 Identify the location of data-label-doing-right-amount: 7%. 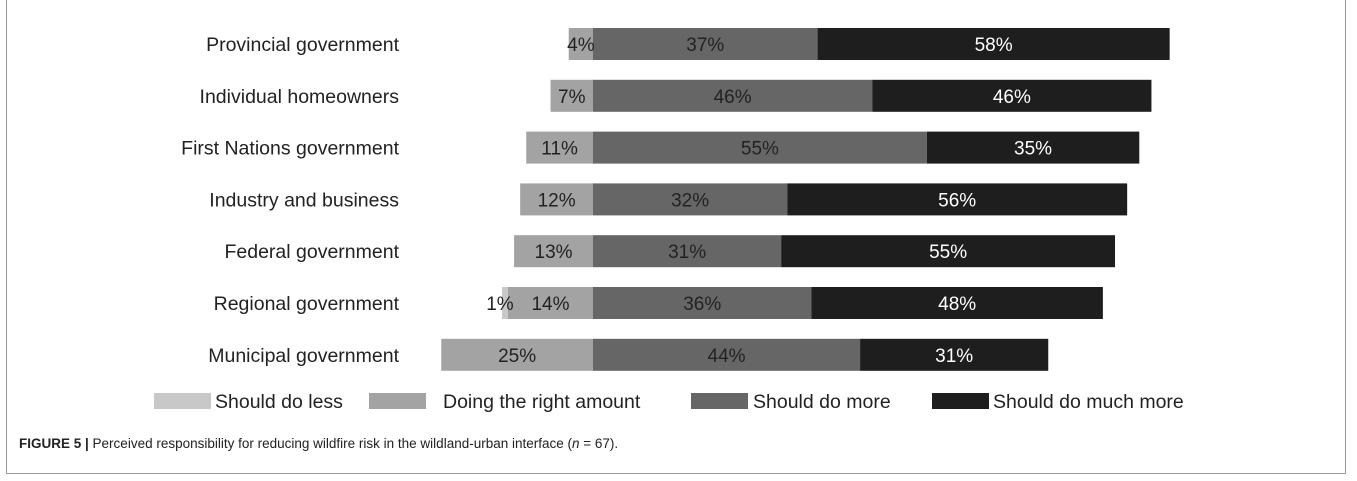
(572, 97).